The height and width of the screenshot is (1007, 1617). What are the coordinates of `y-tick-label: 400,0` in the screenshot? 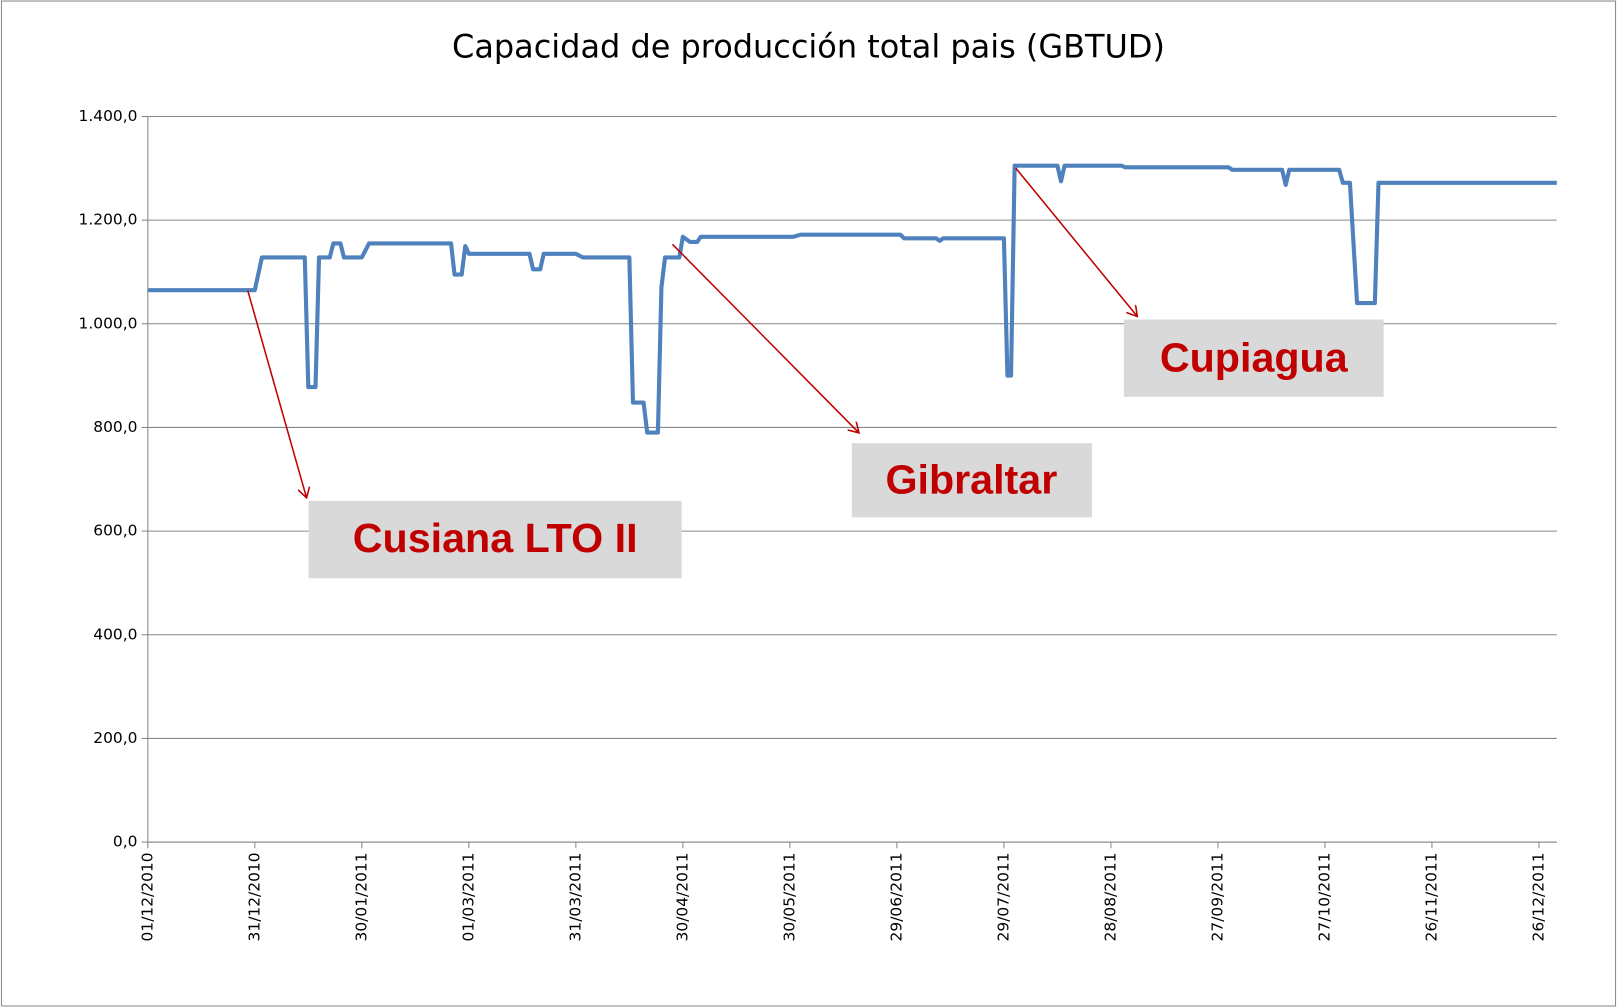 It's located at (115, 634).